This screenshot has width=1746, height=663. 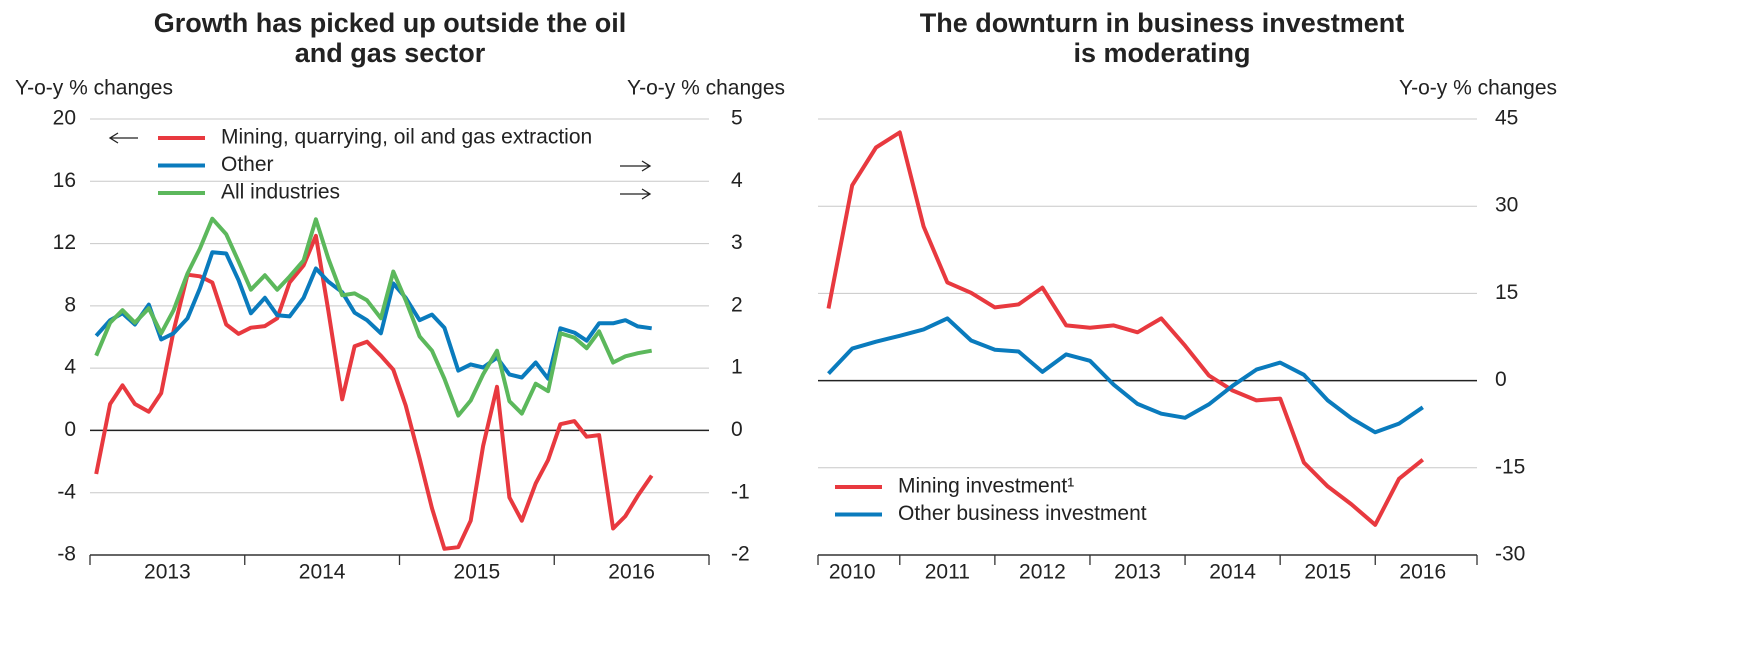 I want to click on y2-tick-label: 1, so click(x=737, y=367).